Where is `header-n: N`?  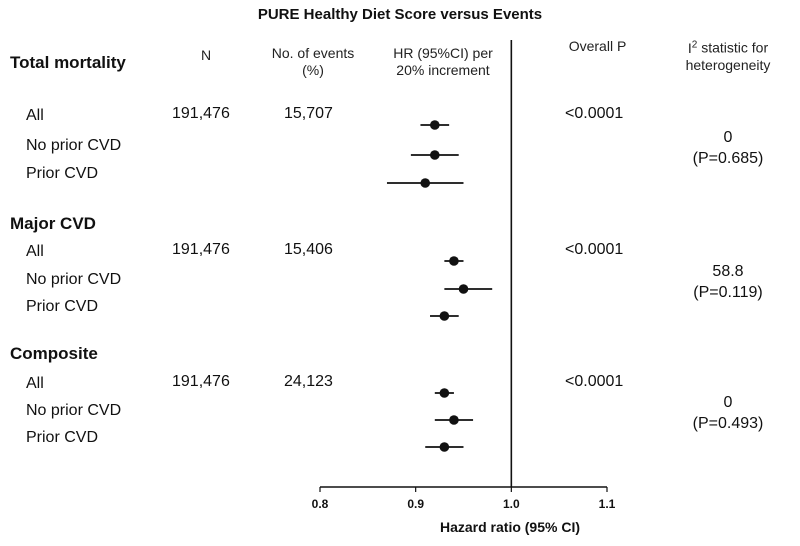 header-n: N is located at coordinates (206, 55).